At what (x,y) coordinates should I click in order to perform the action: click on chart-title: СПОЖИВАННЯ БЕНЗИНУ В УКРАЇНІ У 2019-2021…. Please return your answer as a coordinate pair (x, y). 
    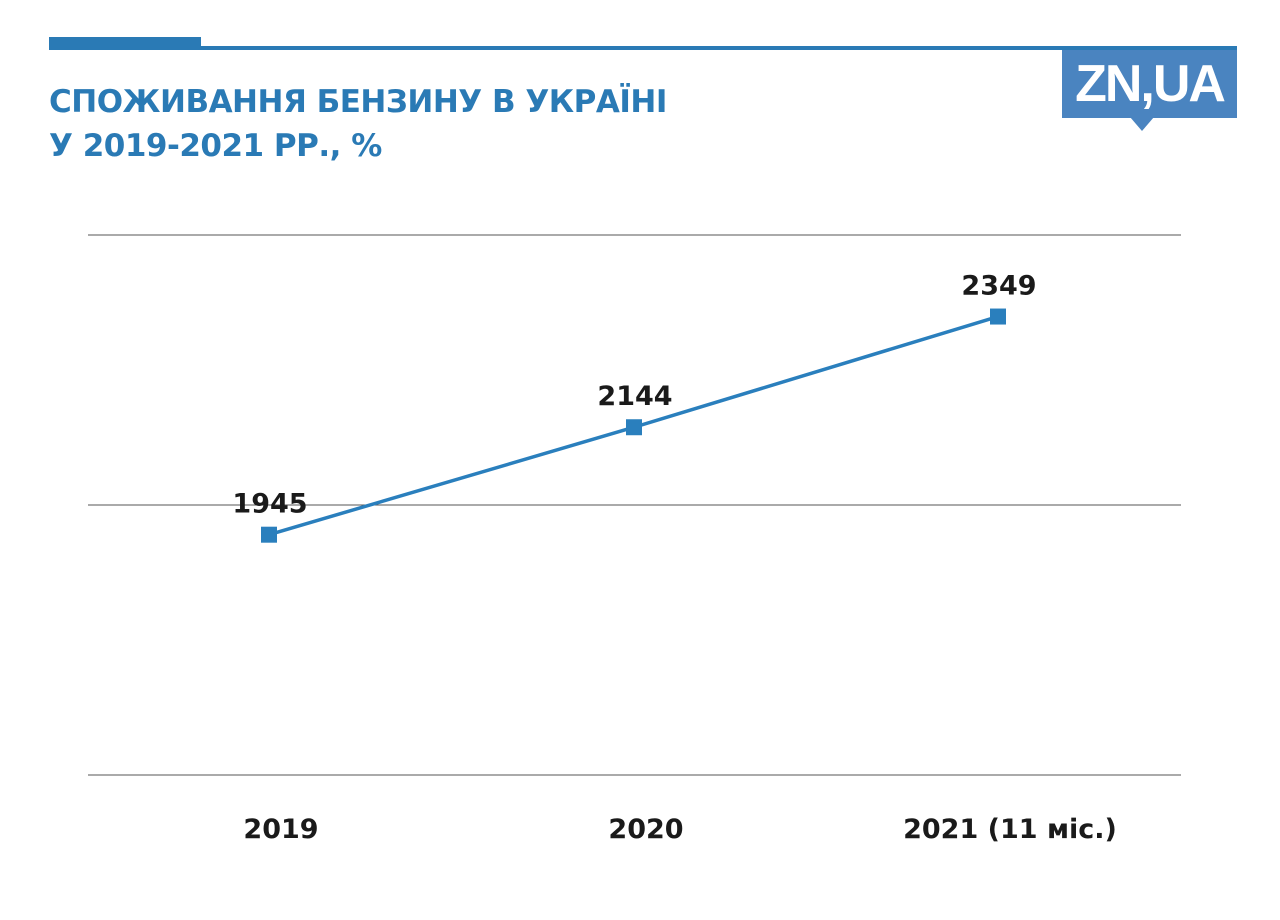
    Looking at the image, I should click on (358, 124).